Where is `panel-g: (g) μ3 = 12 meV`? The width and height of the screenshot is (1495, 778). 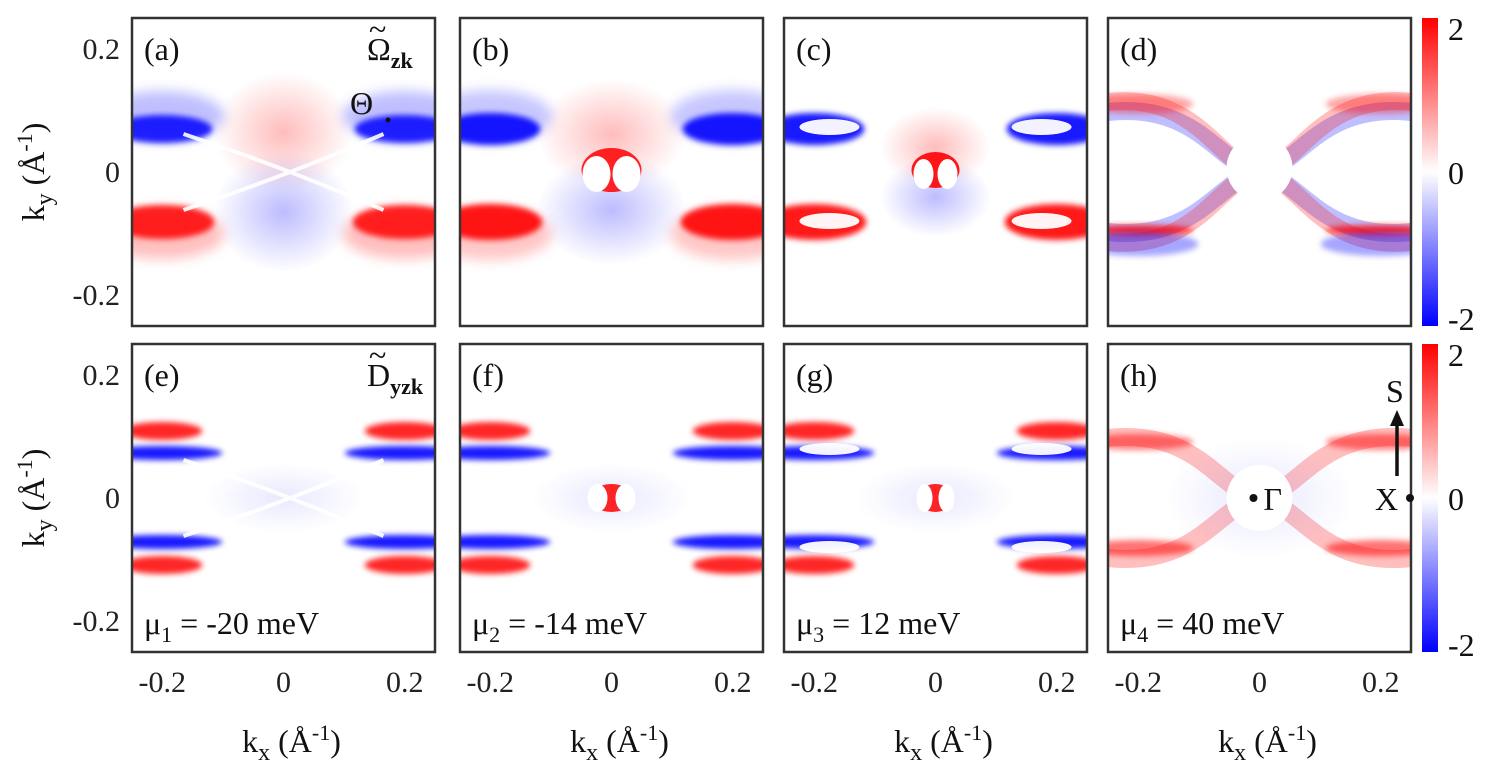
panel-g: (g) μ3 = 12 meV is located at coordinates (935, 498).